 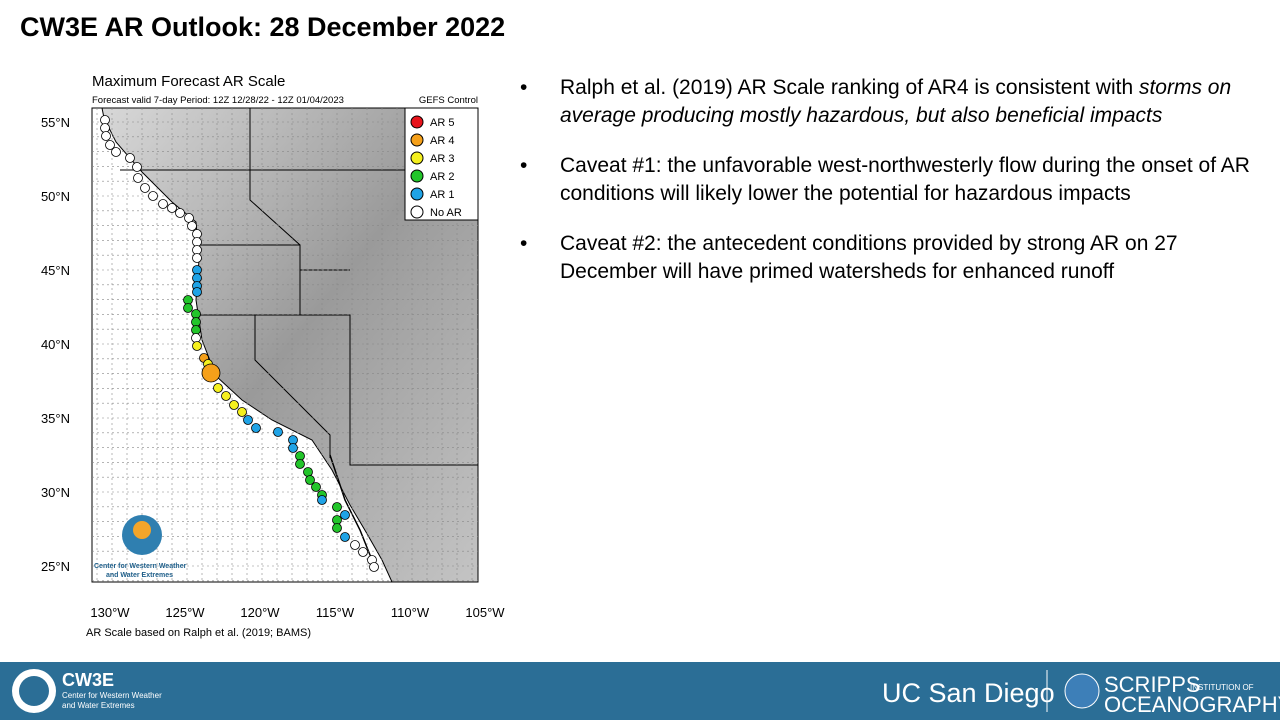 I want to click on lon-label: 120°W, so click(x=260, y=612).